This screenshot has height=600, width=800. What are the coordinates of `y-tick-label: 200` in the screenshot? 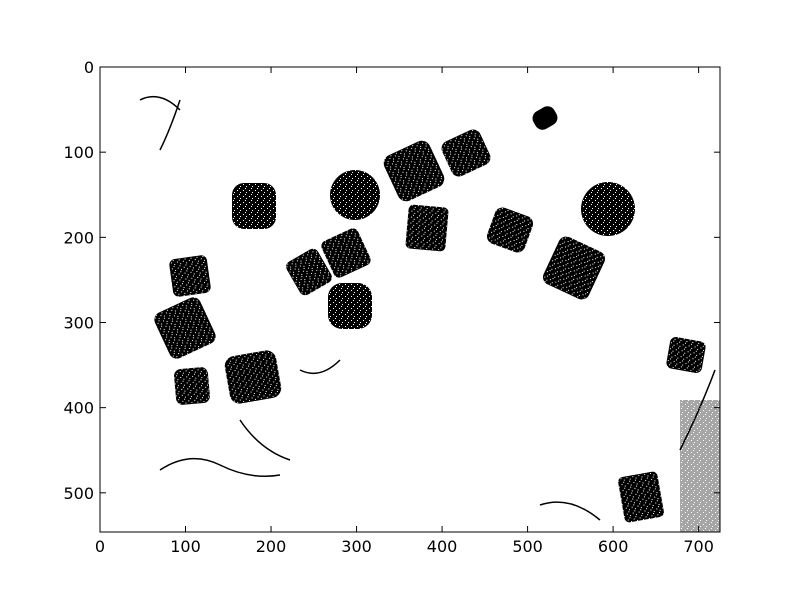 It's located at (78, 237).